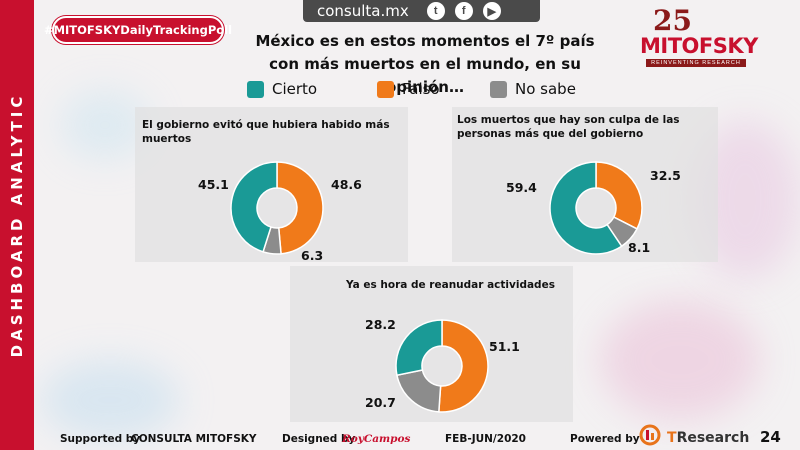 The height and width of the screenshot is (450, 800). What do you see at coordinates (213, 184) in the screenshot?
I see `value-label-cierto: 45.1` at bounding box center [213, 184].